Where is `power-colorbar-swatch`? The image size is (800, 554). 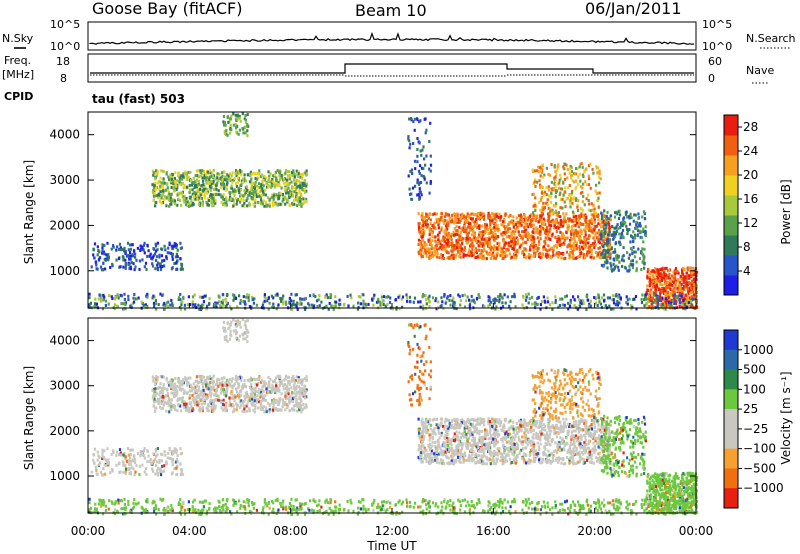 power-colorbar-swatch is located at coordinates (731, 265).